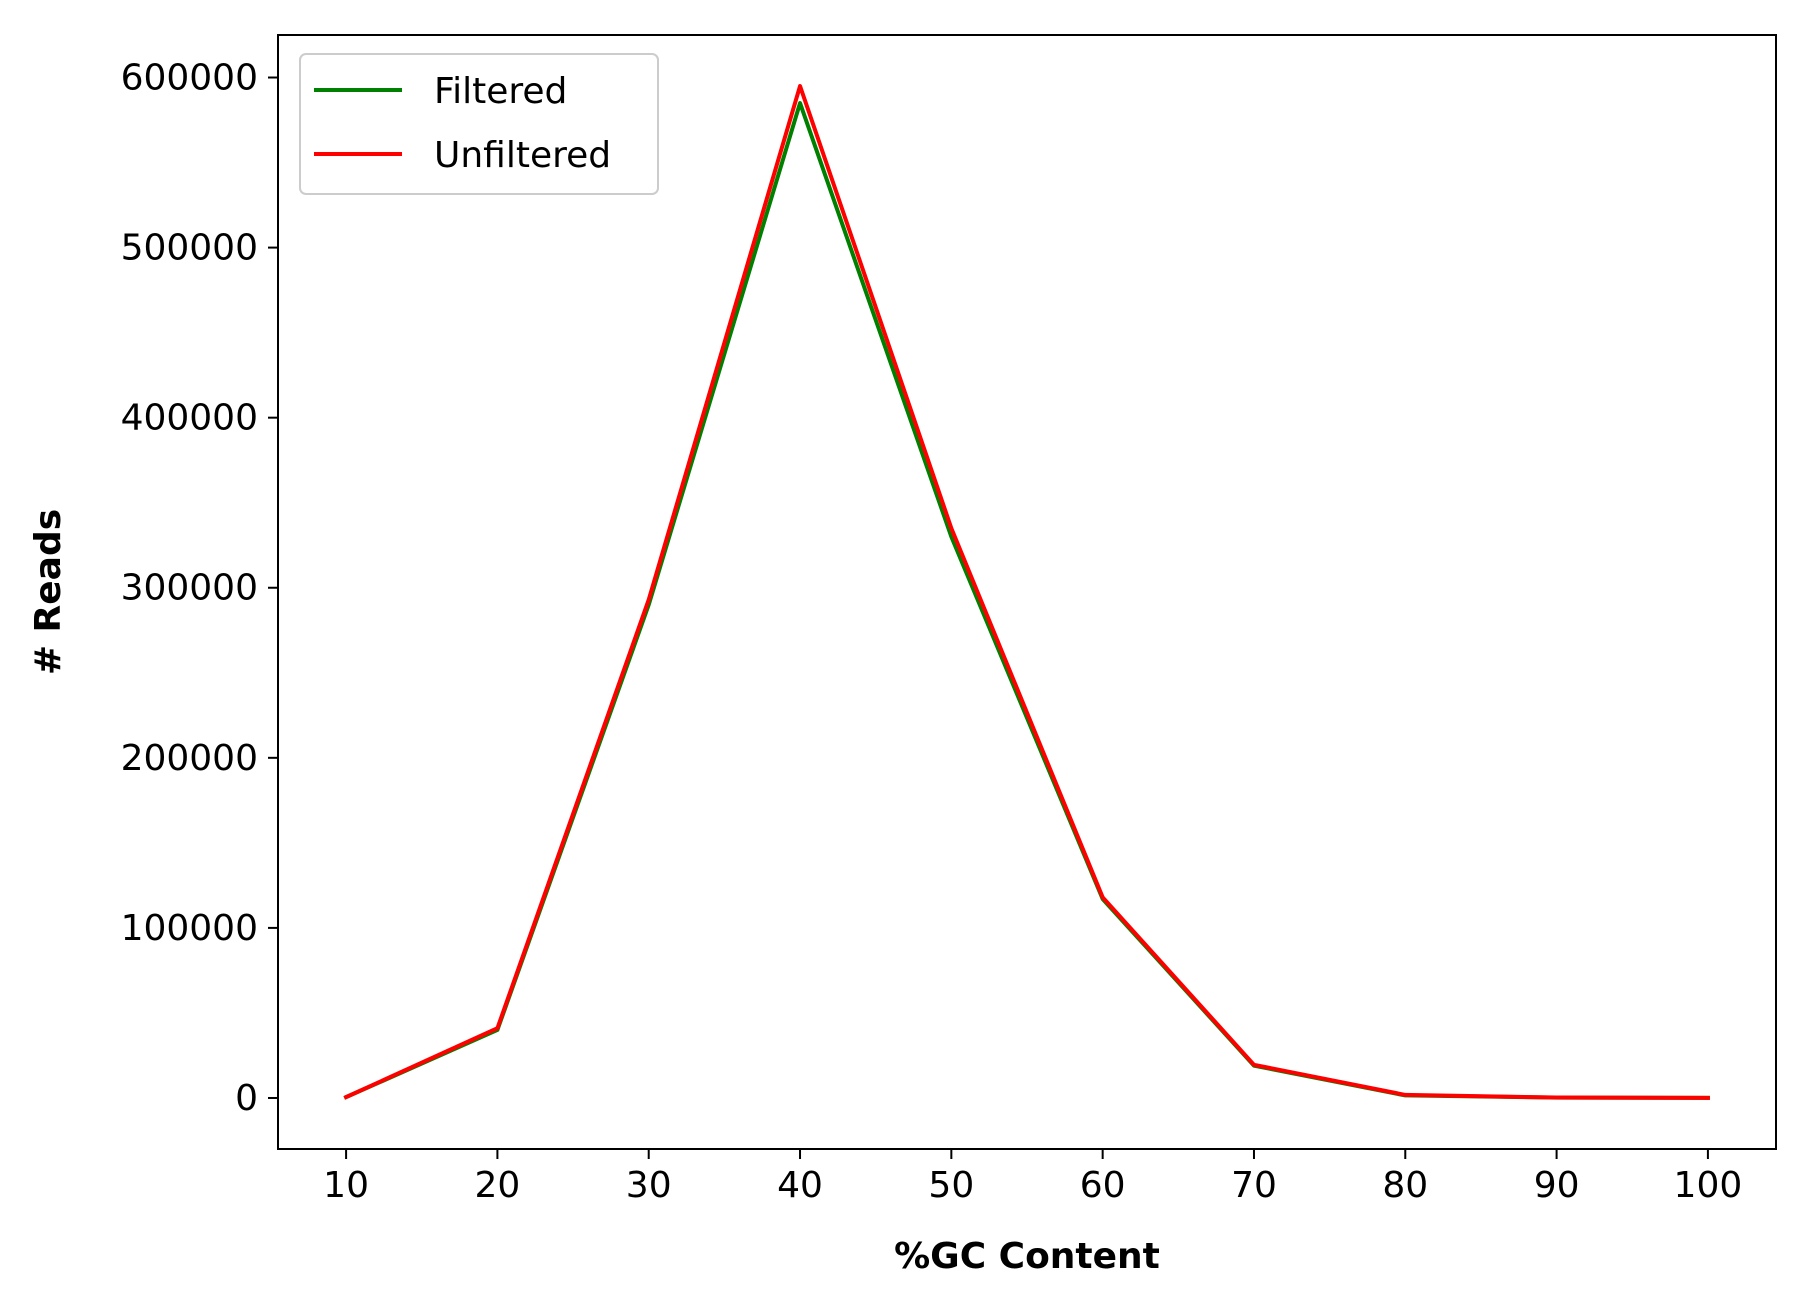 Image resolution: width=1798 pixels, height=1302 pixels. What do you see at coordinates (1557, 1185) in the screenshot?
I see `x-tick-label: 90` at bounding box center [1557, 1185].